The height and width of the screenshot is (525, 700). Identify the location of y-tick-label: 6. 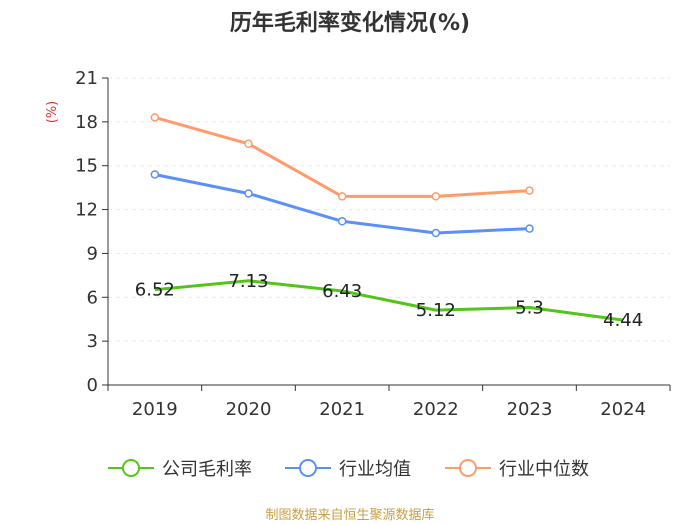
(92, 297).